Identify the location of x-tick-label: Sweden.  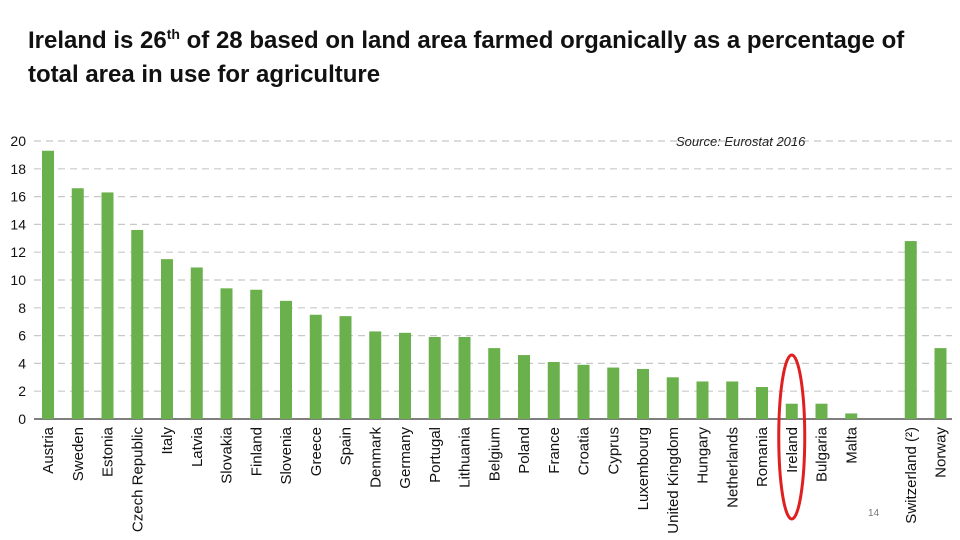
(78, 454).